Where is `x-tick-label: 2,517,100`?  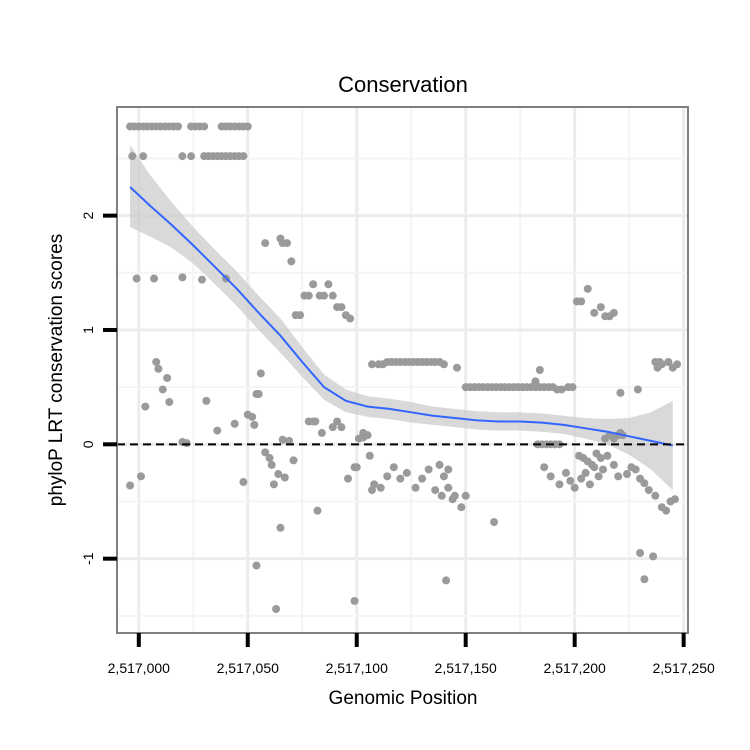 x-tick-label: 2,517,100 is located at coordinates (357, 668).